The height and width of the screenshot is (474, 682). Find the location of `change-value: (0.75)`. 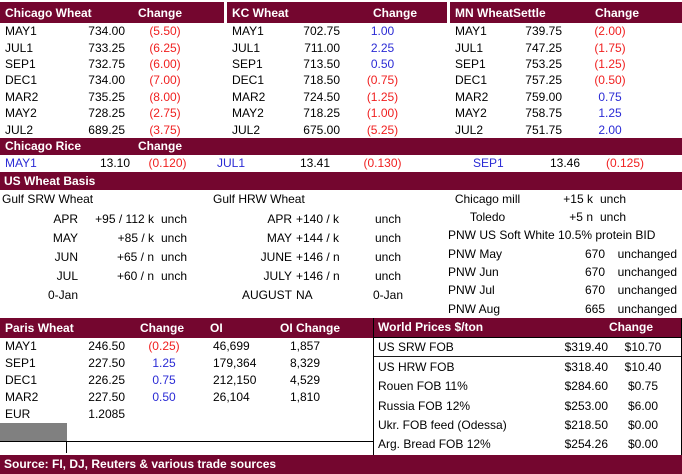

change-value: (0.75) is located at coordinates (382, 80).